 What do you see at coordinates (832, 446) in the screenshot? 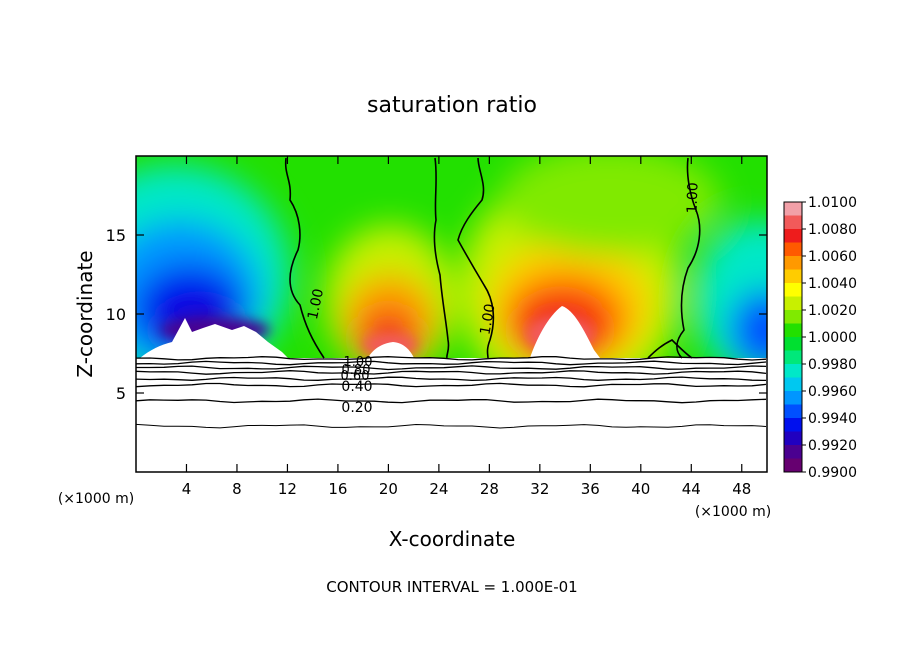
I see `colorbar-label: 0.9920` at bounding box center [832, 446].